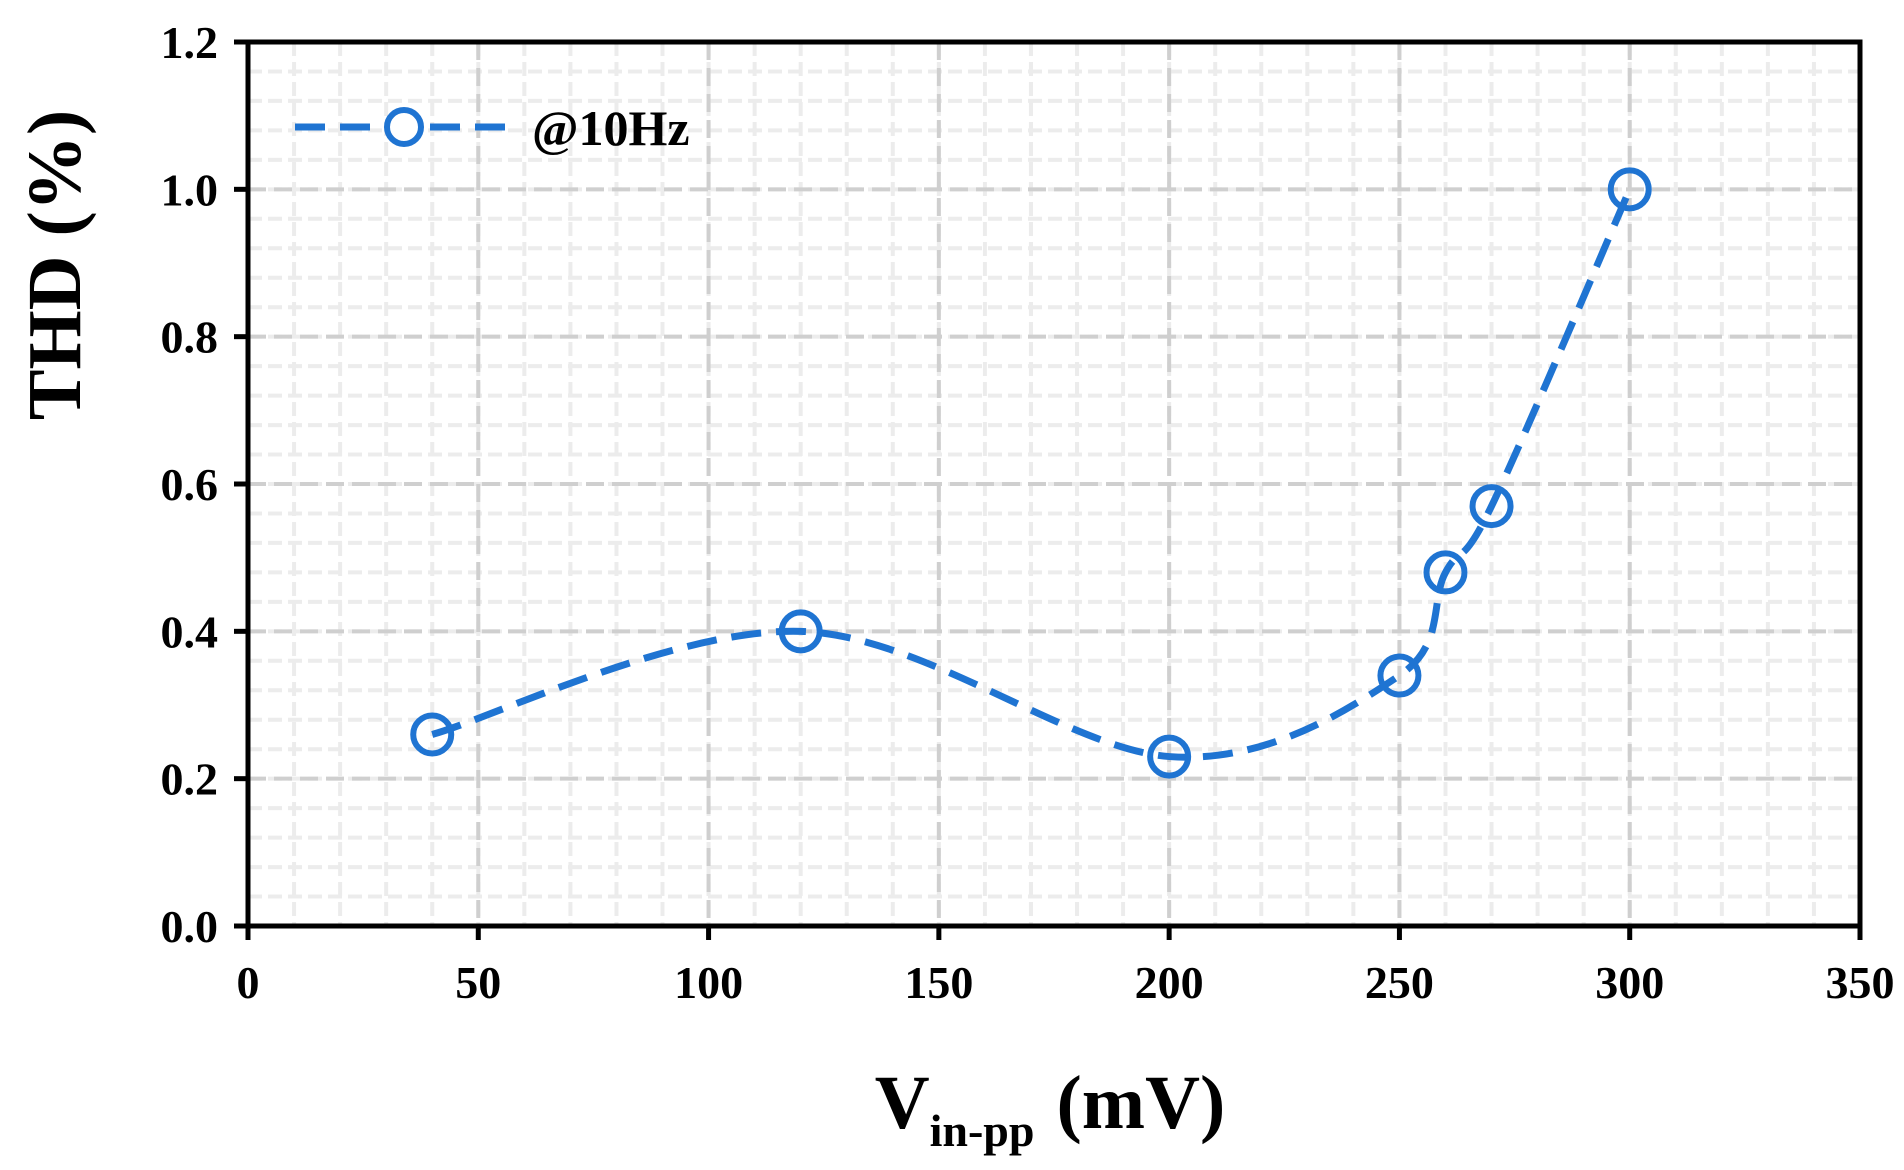  What do you see at coordinates (1140, 1103) in the screenshot?
I see `x-axis-title-unit: (mV)` at bounding box center [1140, 1103].